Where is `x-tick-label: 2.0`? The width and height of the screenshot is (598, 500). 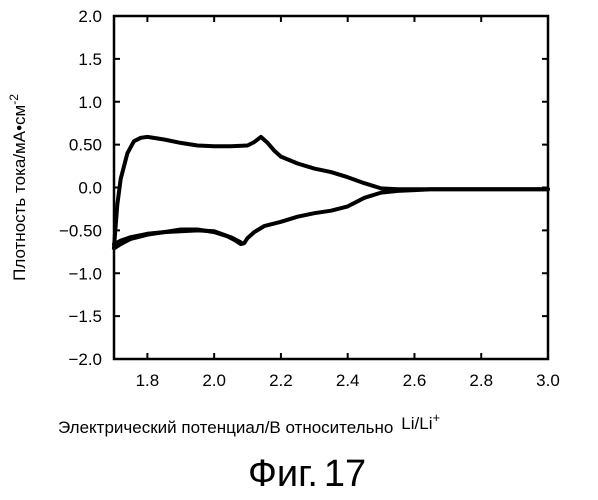
x-tick-label: 2.0 is located at coordinates (214, 380).